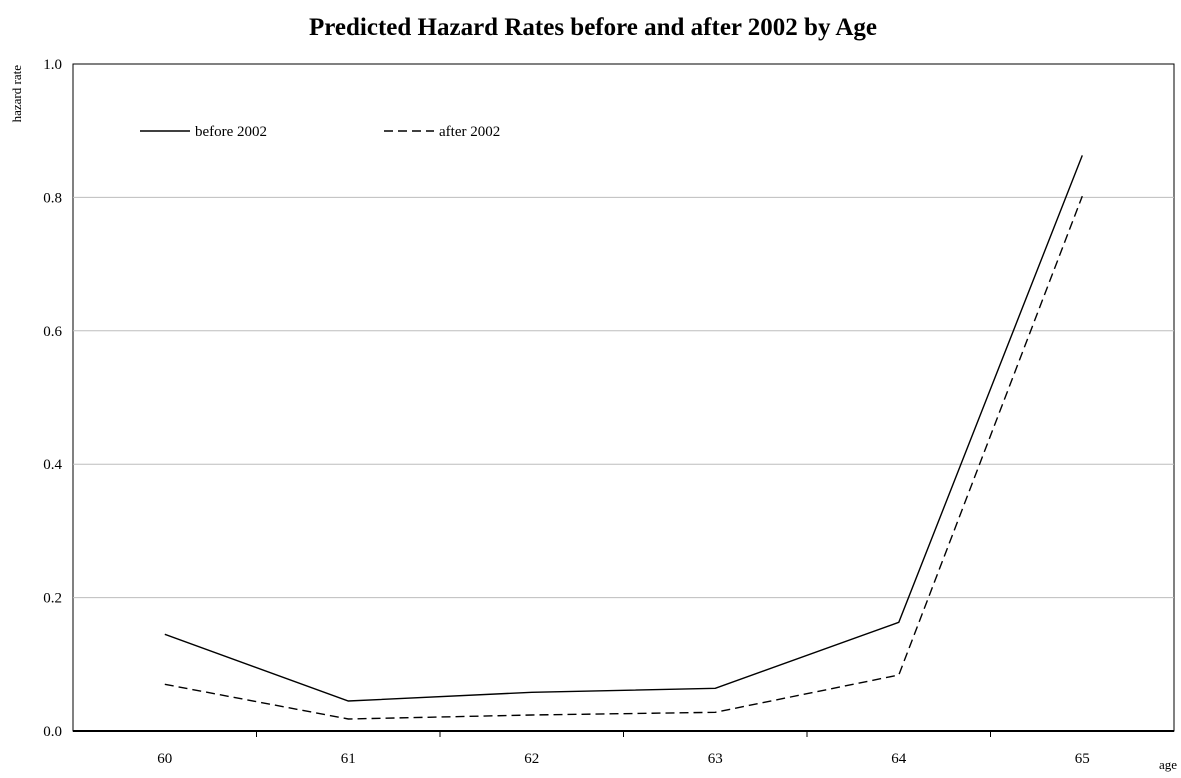 This screenshot has height=778, width=1181. What do you see at coordinates (16, 94) in the screenshot?
I see `y-axis-label: hazard rate` at bounding box center [16, 94].